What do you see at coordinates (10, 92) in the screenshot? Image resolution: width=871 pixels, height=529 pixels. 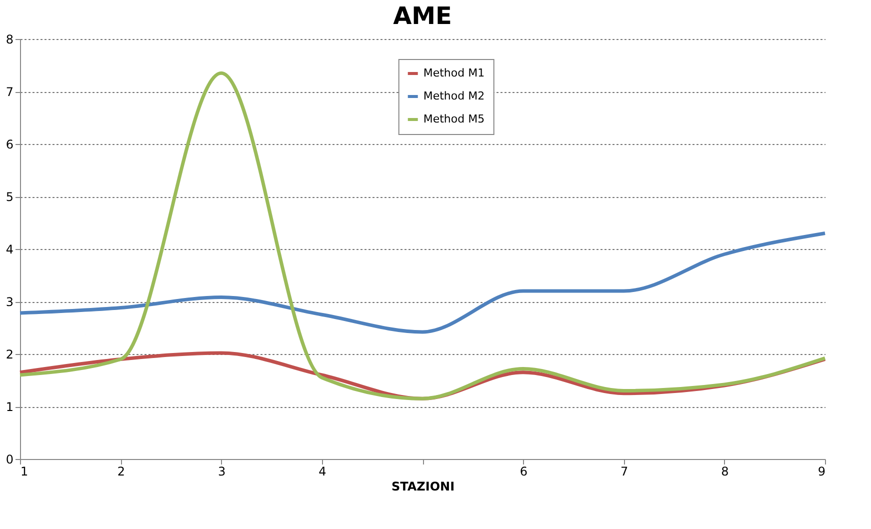 I see `y-tick-label: 7` at bounding box center [10, 92].